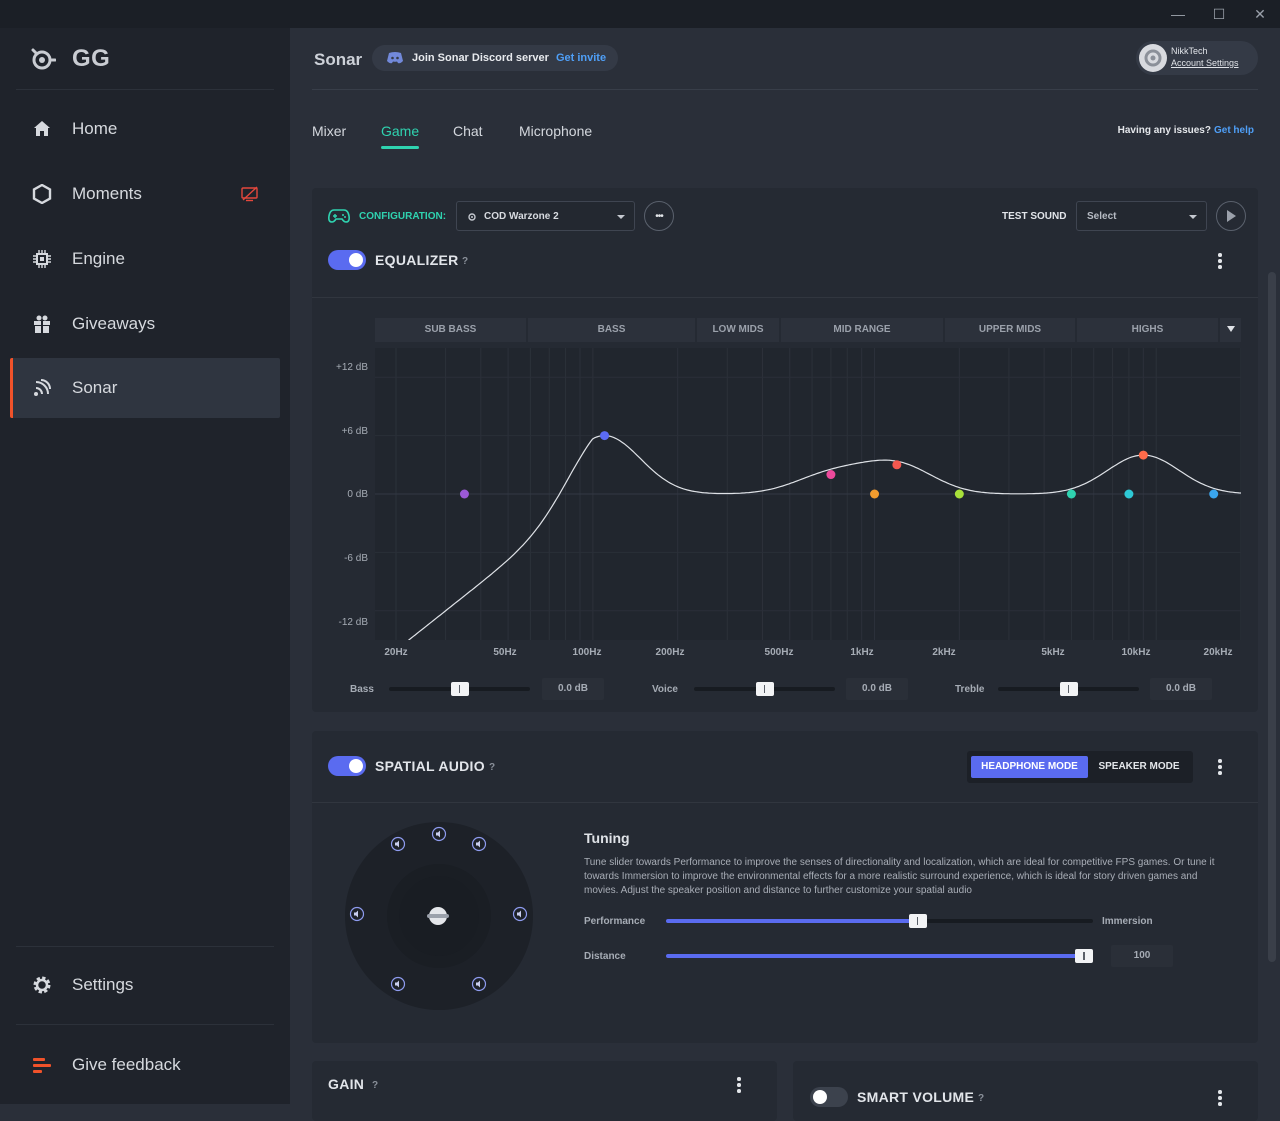  I want to click on config-more-button: •••, so click(659, 216).